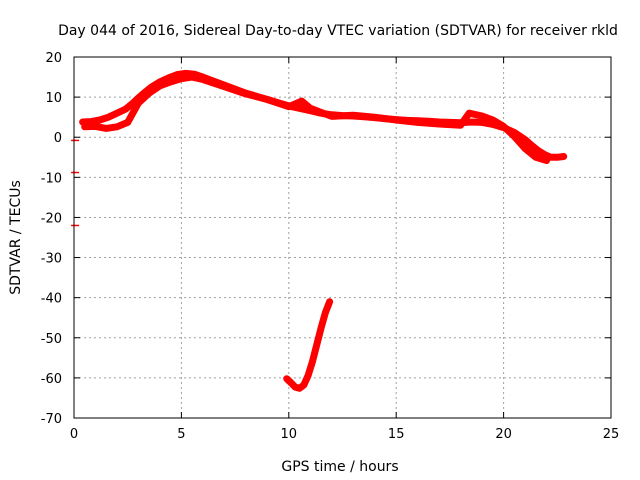 This screenshot has width=640, height=480. Describe the element at coordinates (51, 218) in the screenshot. I see `y-tick-label: -20` at that location.